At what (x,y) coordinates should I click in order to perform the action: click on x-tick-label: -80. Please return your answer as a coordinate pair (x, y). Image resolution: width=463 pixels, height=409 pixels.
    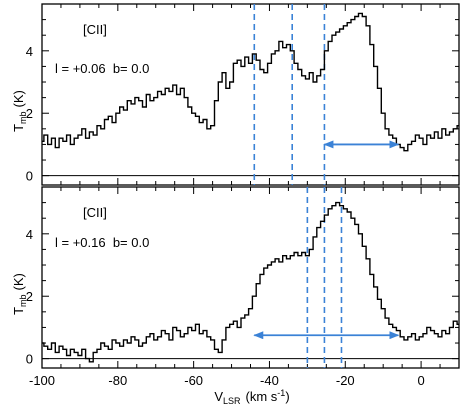
    Looking at the image, I should click on (117, 380).